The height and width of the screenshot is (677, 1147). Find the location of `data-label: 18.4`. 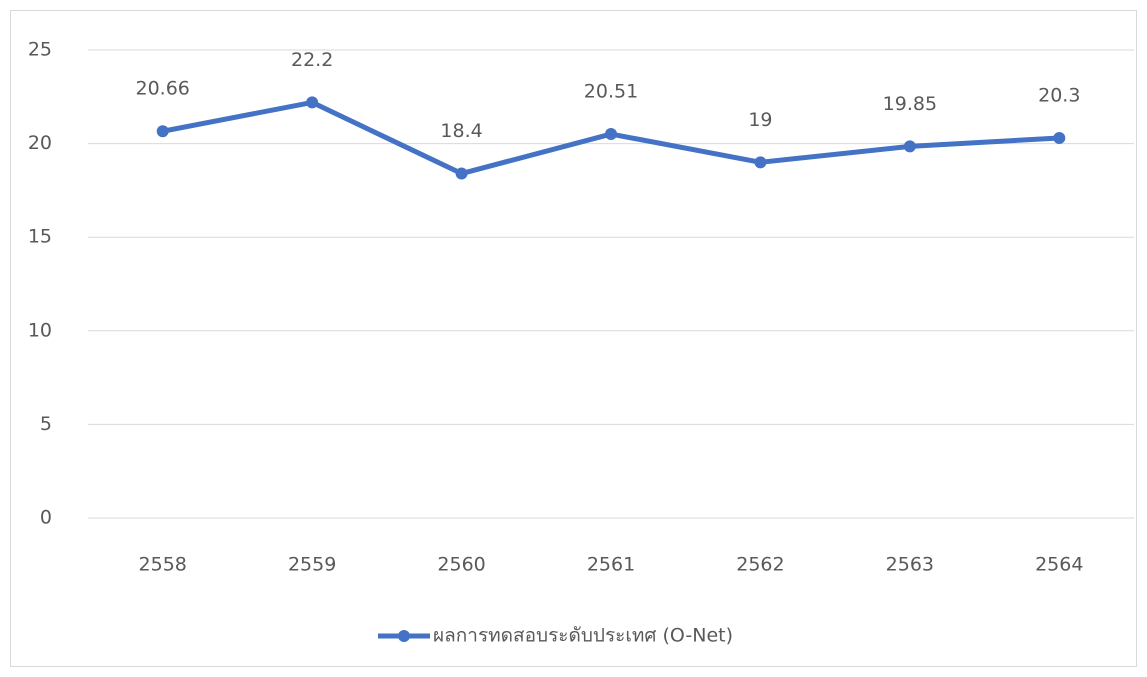

data-label: 18.4 is located at coordinates (461, 131).